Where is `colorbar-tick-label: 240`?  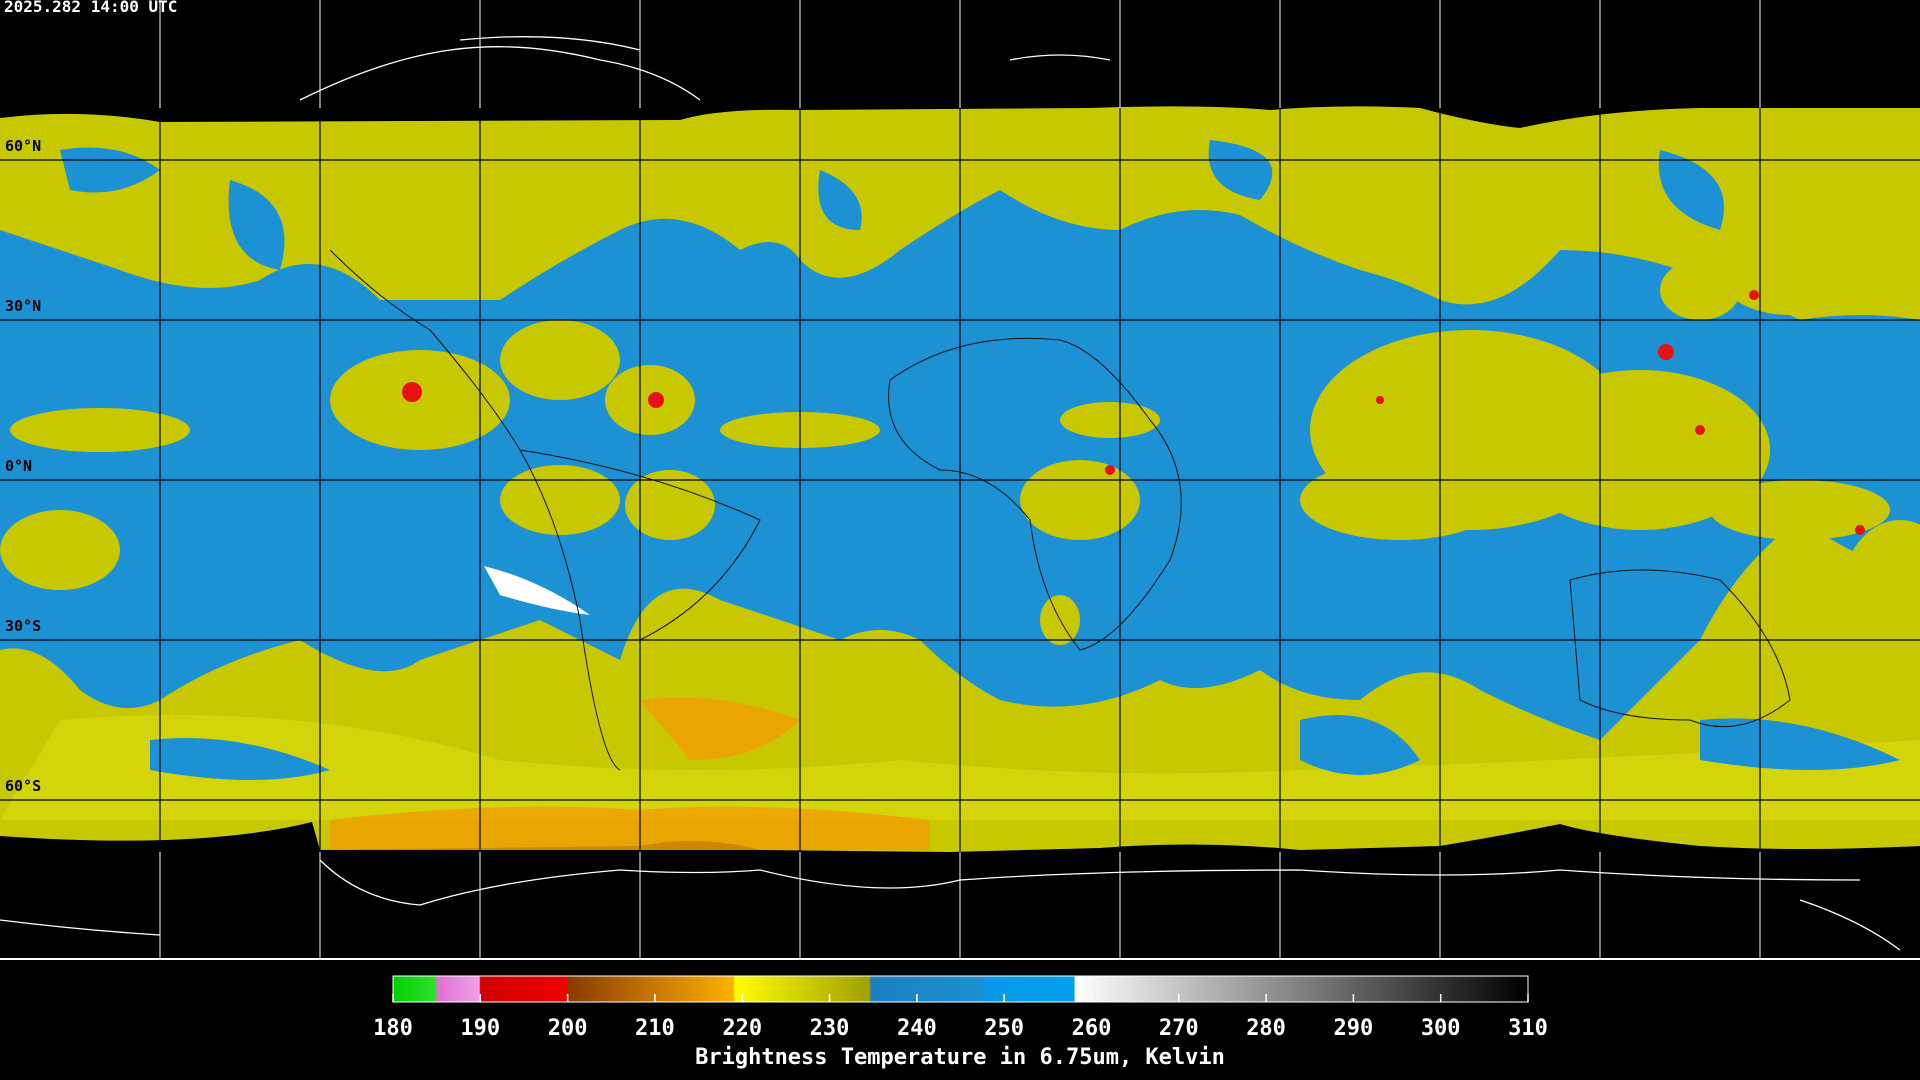 colorbar-tick-label: 240 is located at coordinates (917, 1028).